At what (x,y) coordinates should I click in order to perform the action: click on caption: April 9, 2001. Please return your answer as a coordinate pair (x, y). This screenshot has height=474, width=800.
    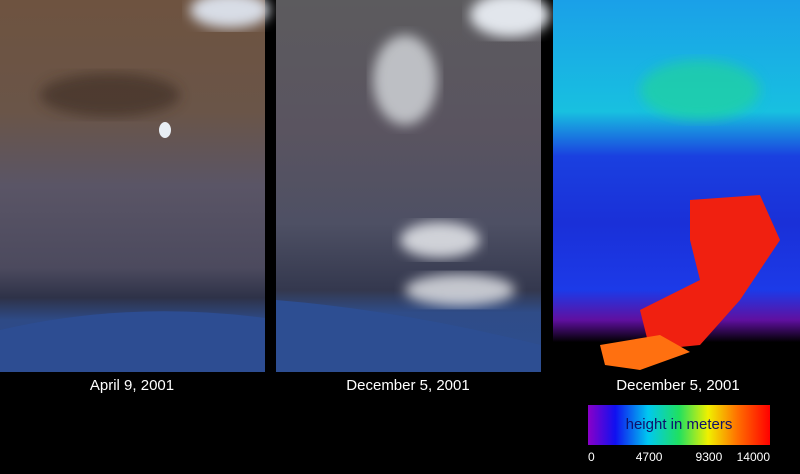
    Looking at the image, I should click on (132, 385).